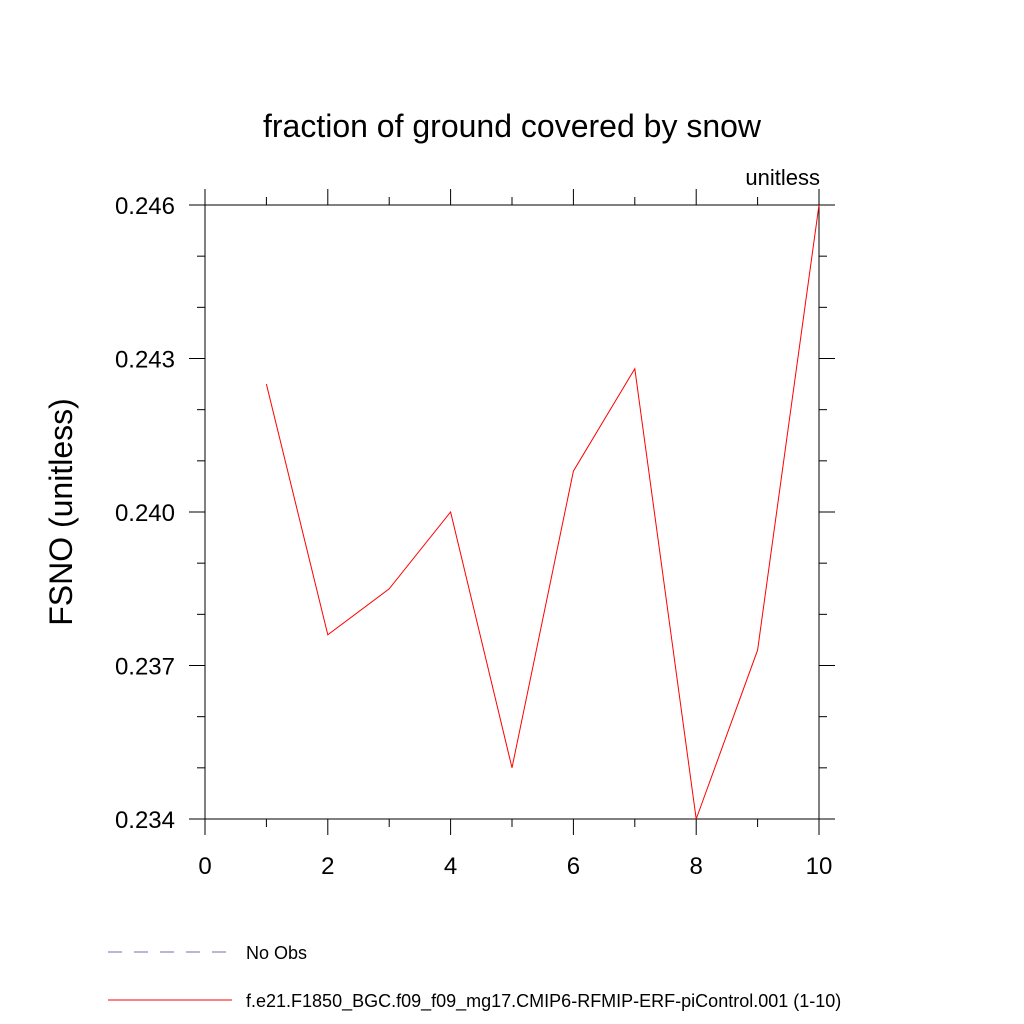  What do you see at coordinates (145, 513) in the screenshot?
I see `y-tick-label: 0.240` at bounding box center [145, 513].